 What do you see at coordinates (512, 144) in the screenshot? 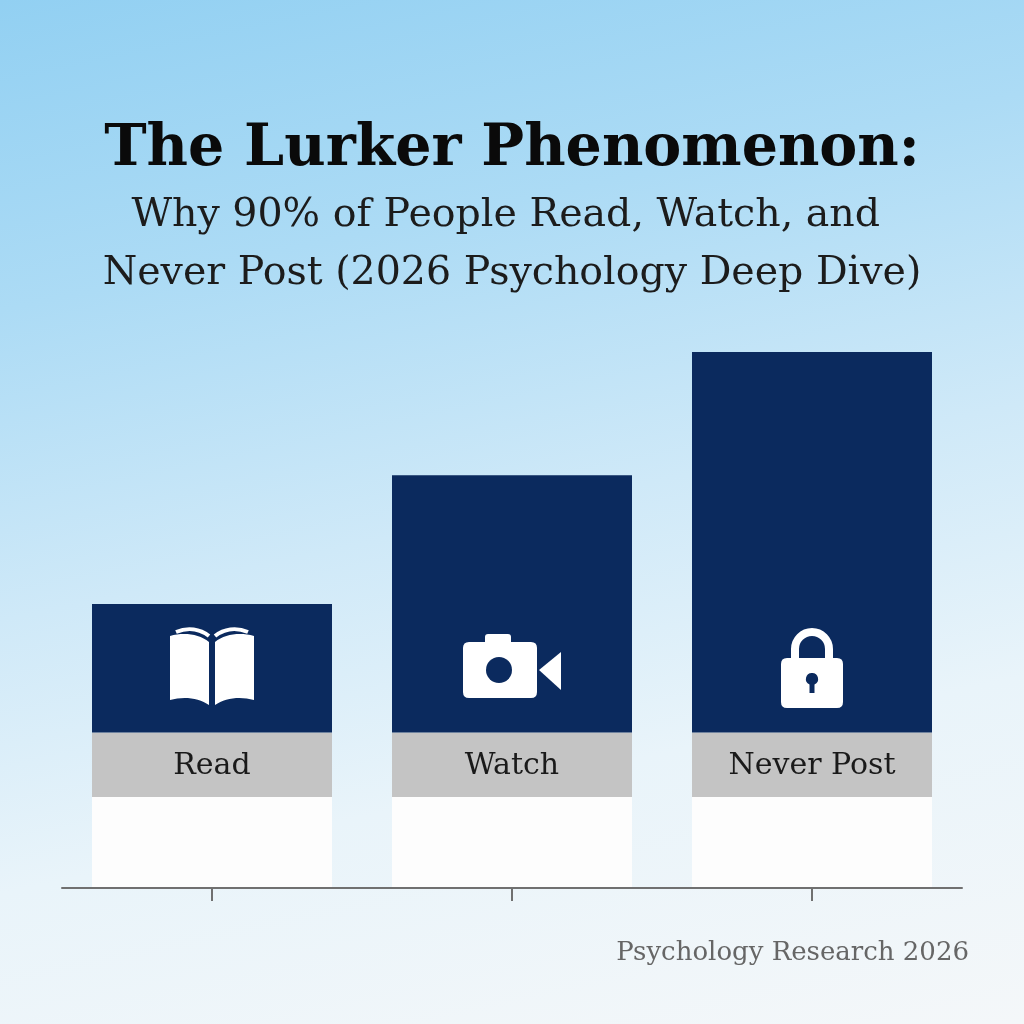
I see `chart-title: The Lurker Phenomenon:` at bounding box center [512, 144].